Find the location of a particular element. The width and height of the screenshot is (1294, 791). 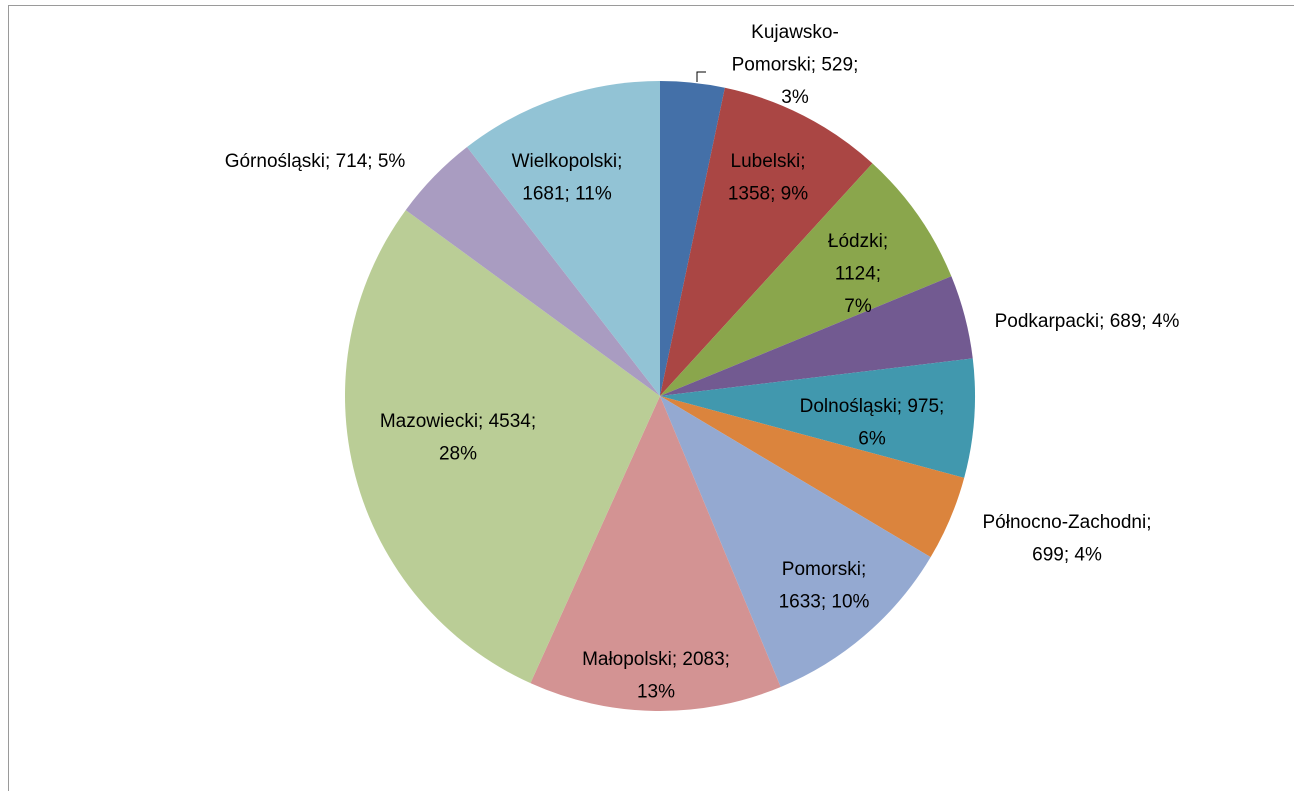

data-label-line: 7% is located at coordinates (858, 306).